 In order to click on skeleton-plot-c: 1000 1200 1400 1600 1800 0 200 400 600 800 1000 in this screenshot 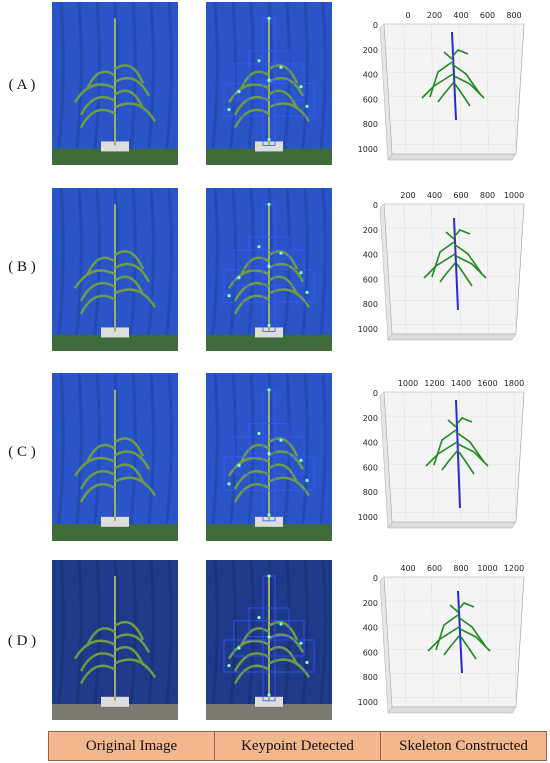, I will do `click(445, 454)`.